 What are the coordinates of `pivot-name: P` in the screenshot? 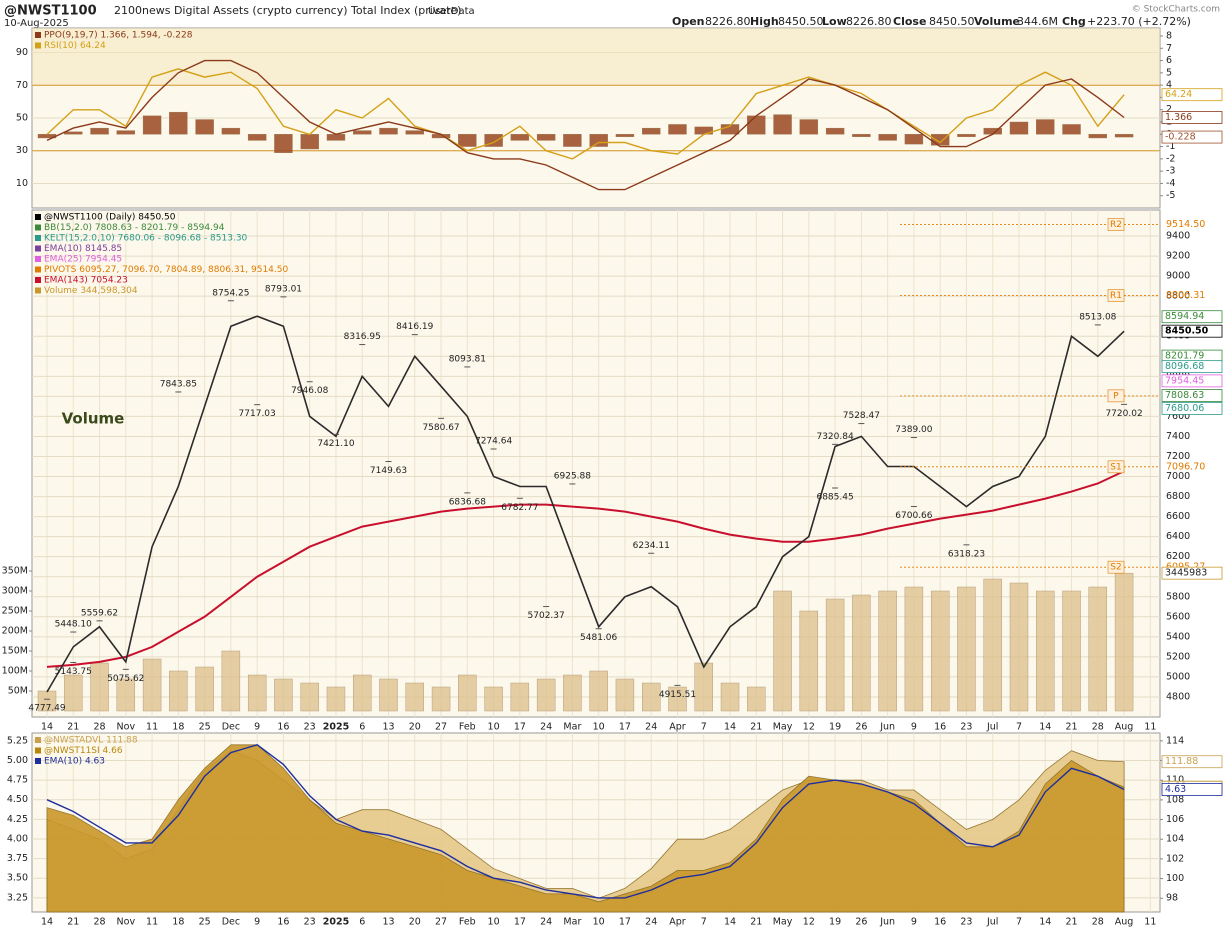 It's located at (1116, 396).